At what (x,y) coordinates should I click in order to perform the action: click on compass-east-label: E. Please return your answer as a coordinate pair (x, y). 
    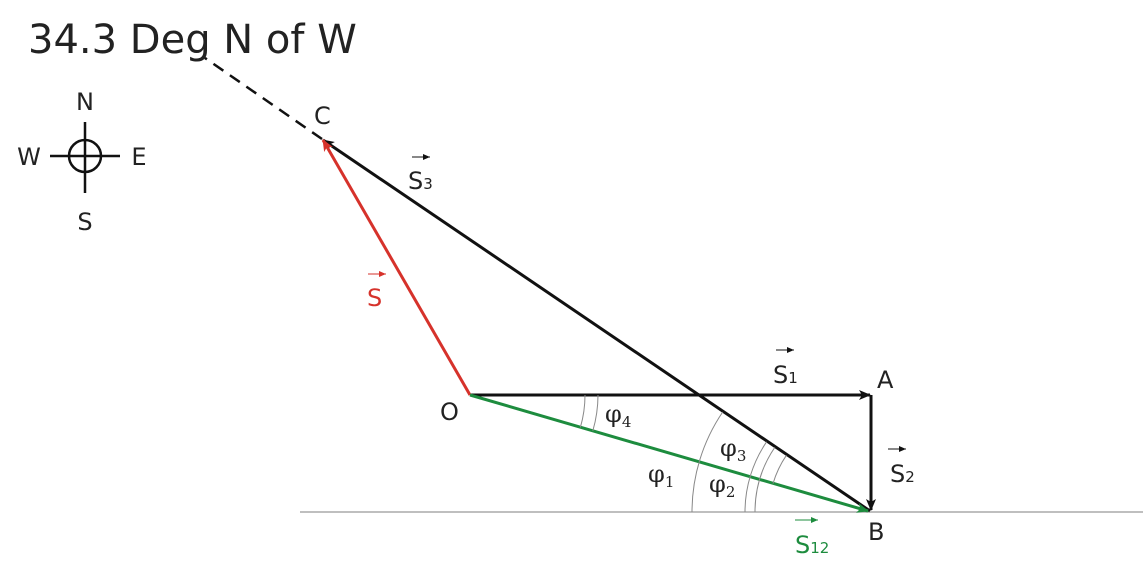
    Looking at the image, I should click on (138, 157).